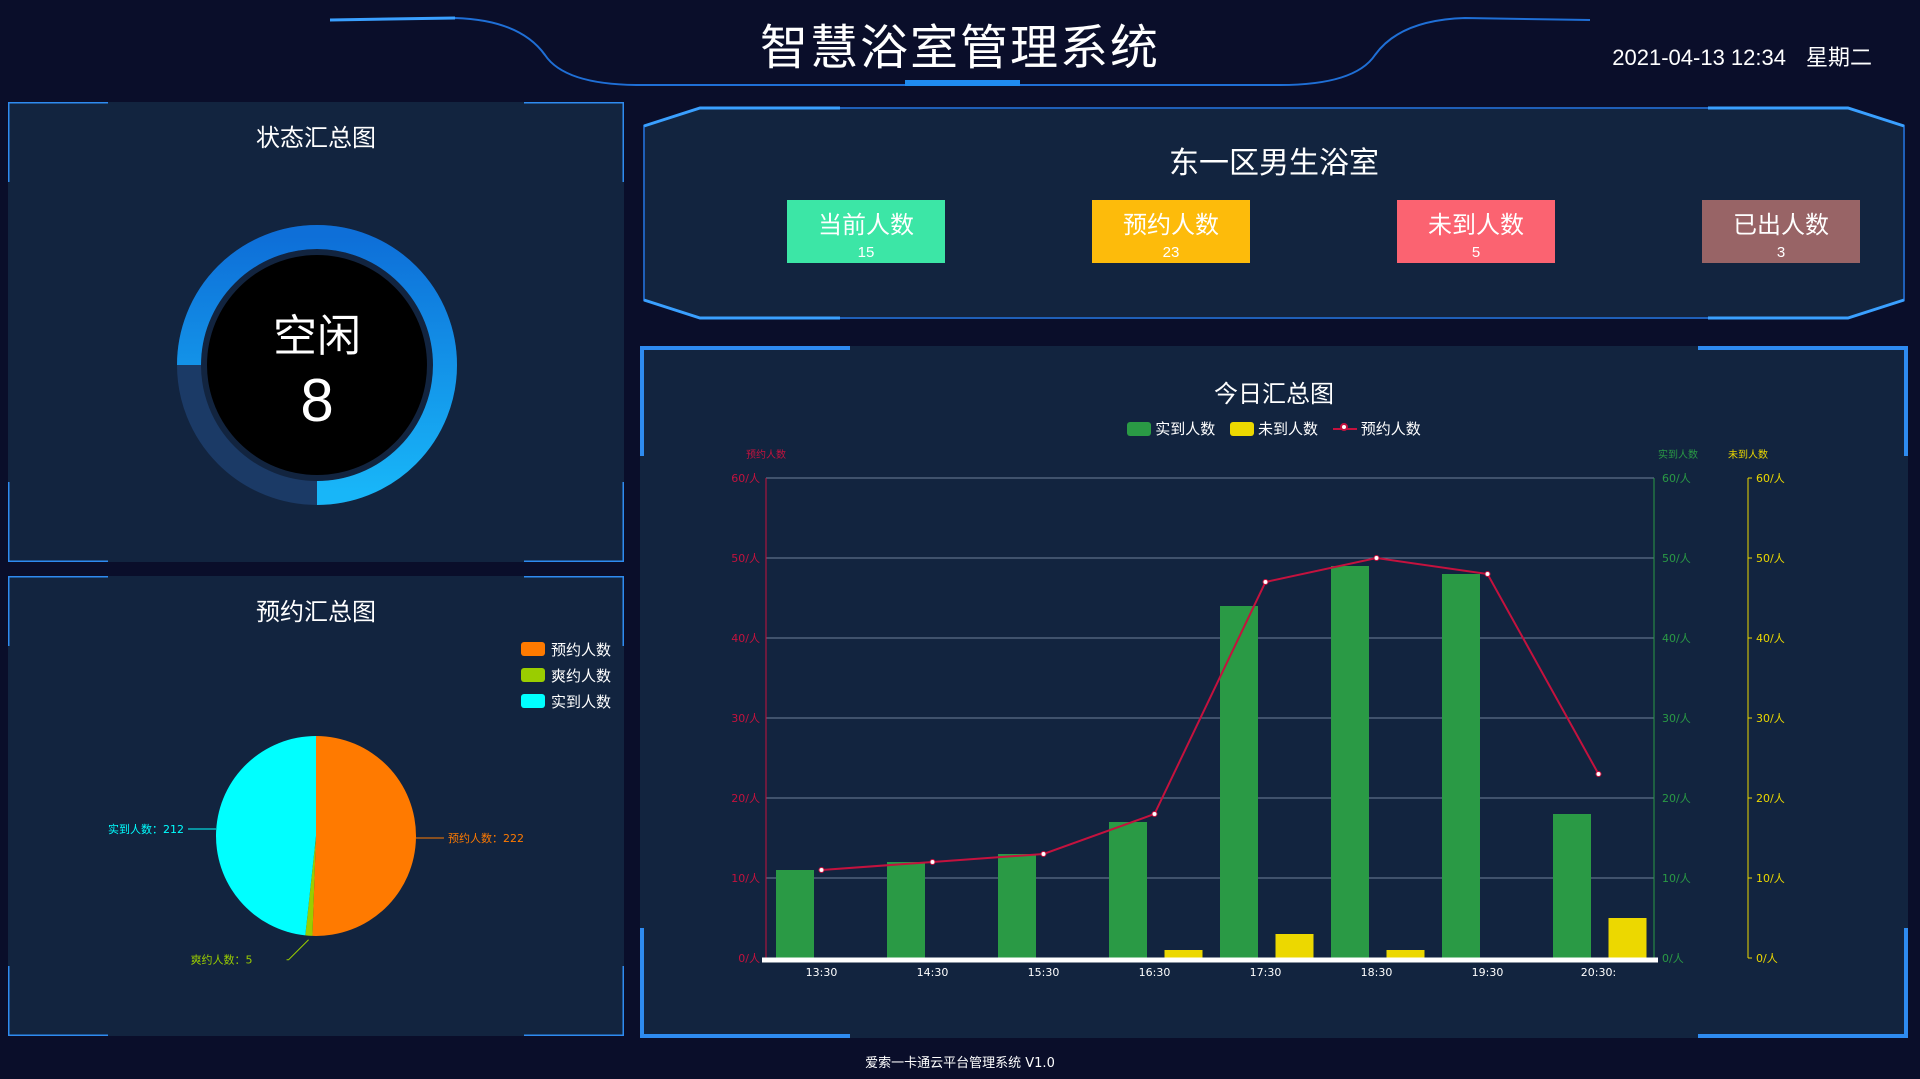  Describe the element at coordinates (1781, 225) in the screenshot. I see `stat-label: 已出人数` at that location.